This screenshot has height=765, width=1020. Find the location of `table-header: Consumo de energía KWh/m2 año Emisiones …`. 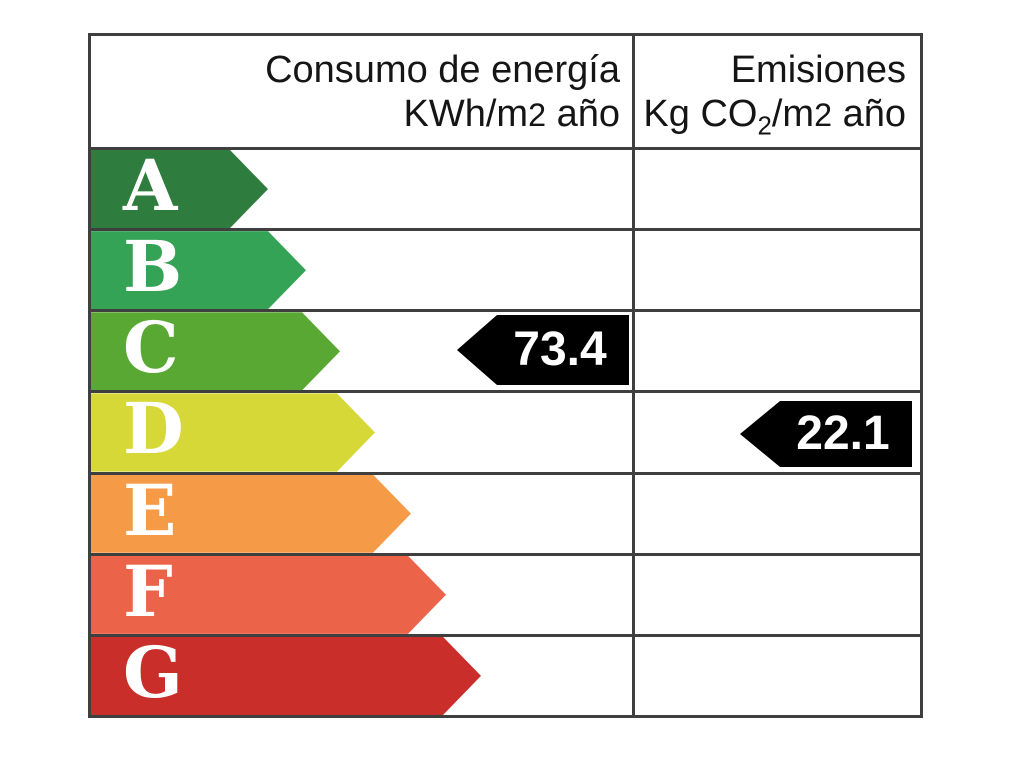

table-header: Consumo de energía KWh/m2 año Emisiones … is located at coordinates (505, 93).